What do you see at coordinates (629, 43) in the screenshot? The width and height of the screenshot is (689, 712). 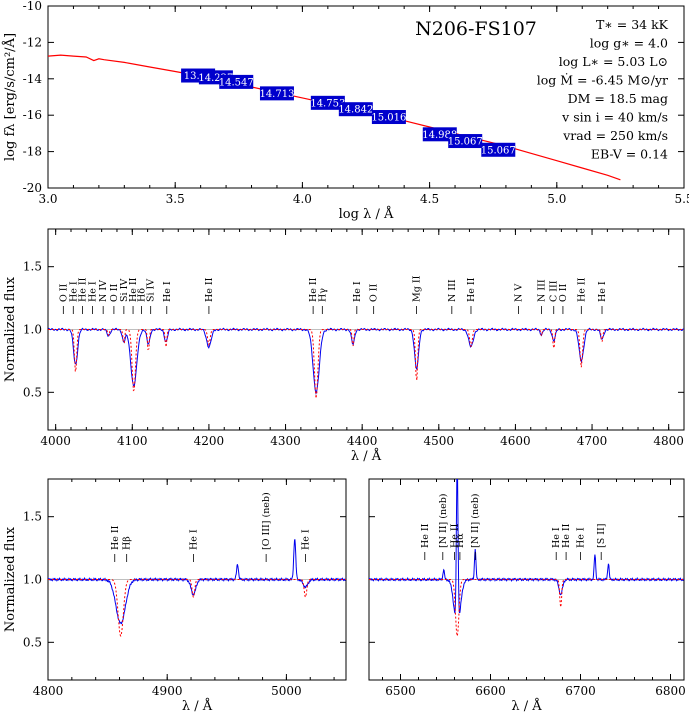 I see `stellar-parameter: log g∗ = 4.0` at bounding box center [629, 43].